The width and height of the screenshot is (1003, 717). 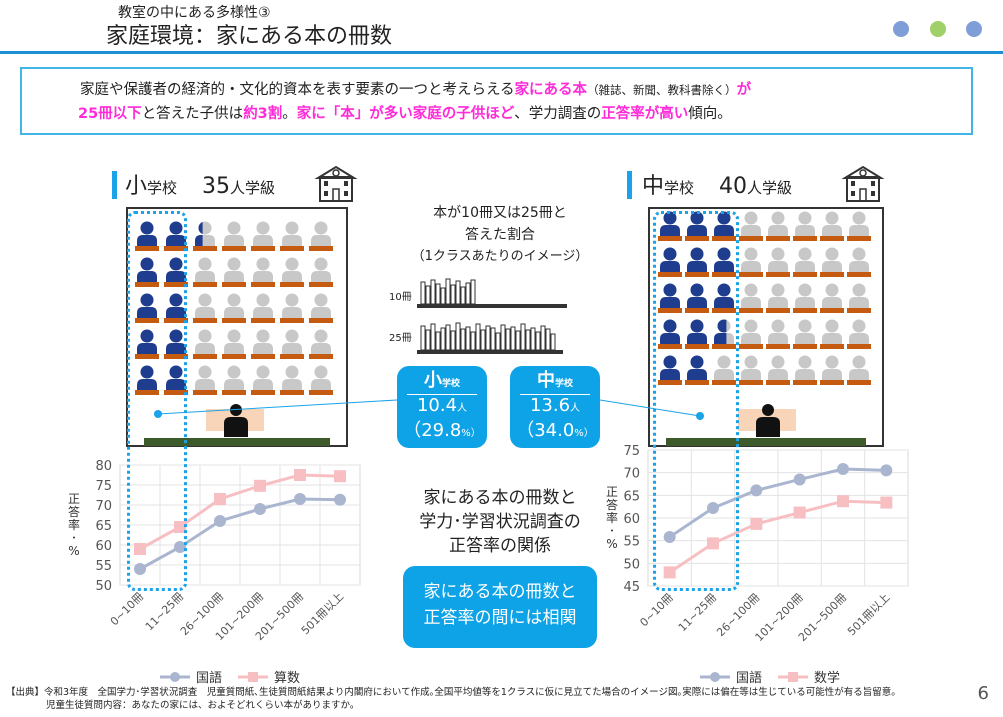 What do you see at coordinates (715, 677) in the screenshot?
I see `legend-marker` at bounding box center [715, 677].